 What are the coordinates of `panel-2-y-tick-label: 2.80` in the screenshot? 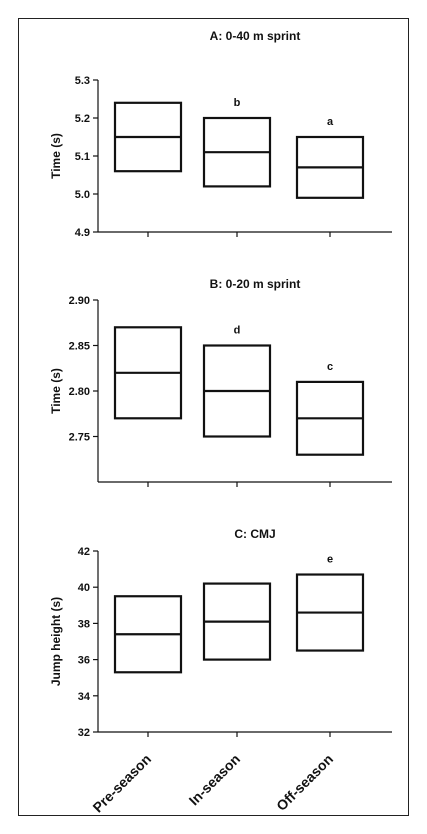 It's located at (79, 392).